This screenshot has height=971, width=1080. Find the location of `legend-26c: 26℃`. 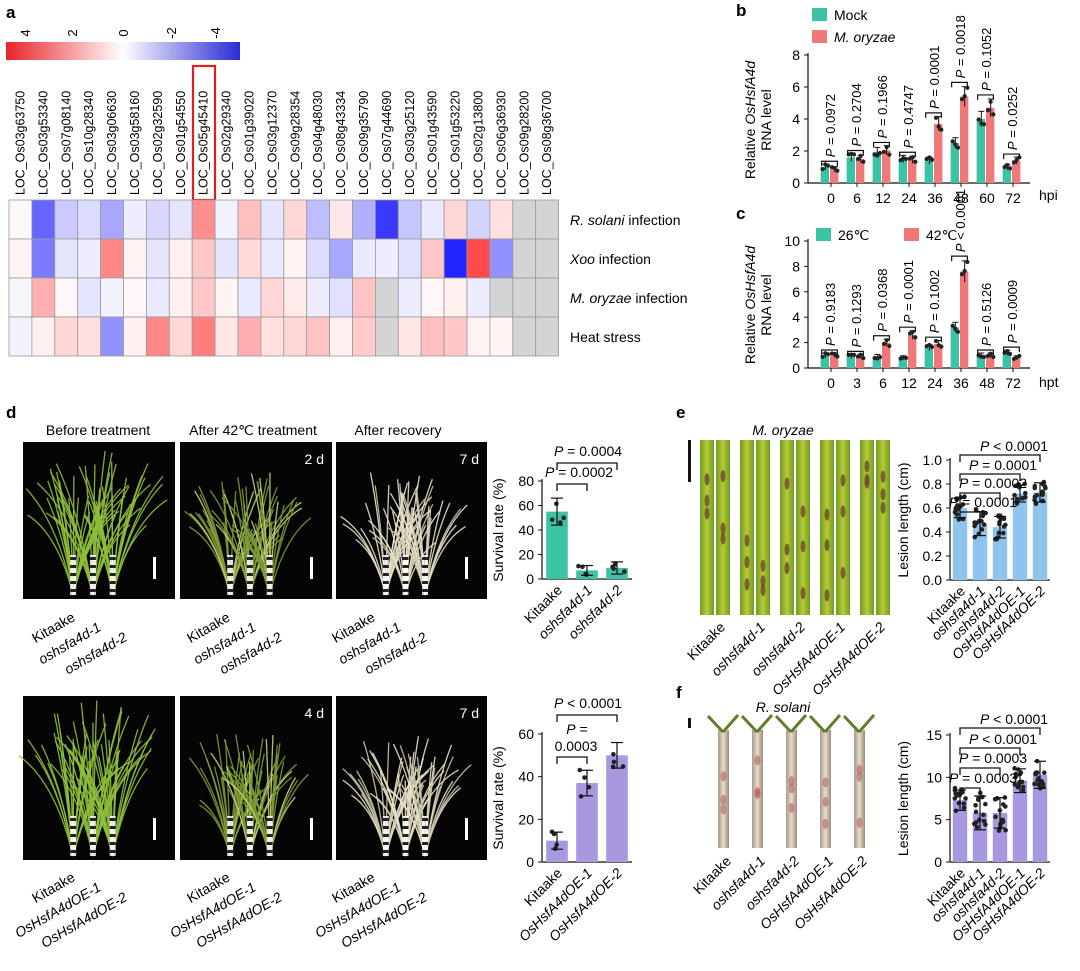

legend-26c: 26℃ is located at coordinates (853, 235).